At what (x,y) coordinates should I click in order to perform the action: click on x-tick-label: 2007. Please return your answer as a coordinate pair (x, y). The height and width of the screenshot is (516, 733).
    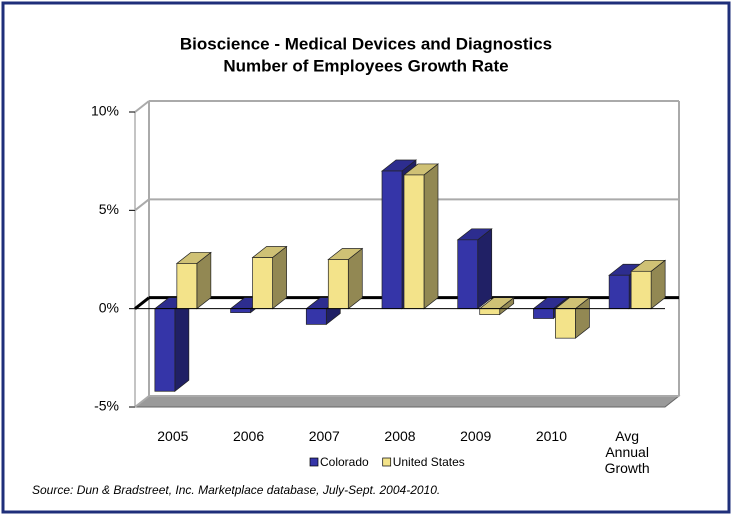
    Looking at the image, I should click on (324, 436).